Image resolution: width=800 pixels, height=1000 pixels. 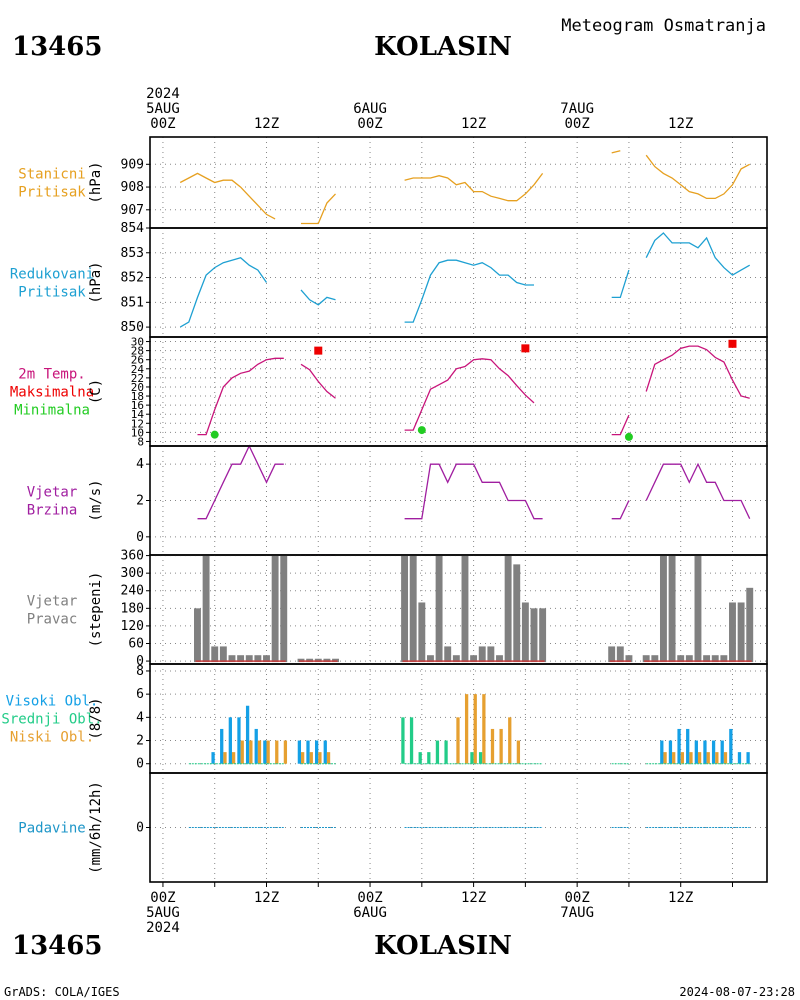 I want to click on y-tick-label: 120, so click(x=132, y=626).